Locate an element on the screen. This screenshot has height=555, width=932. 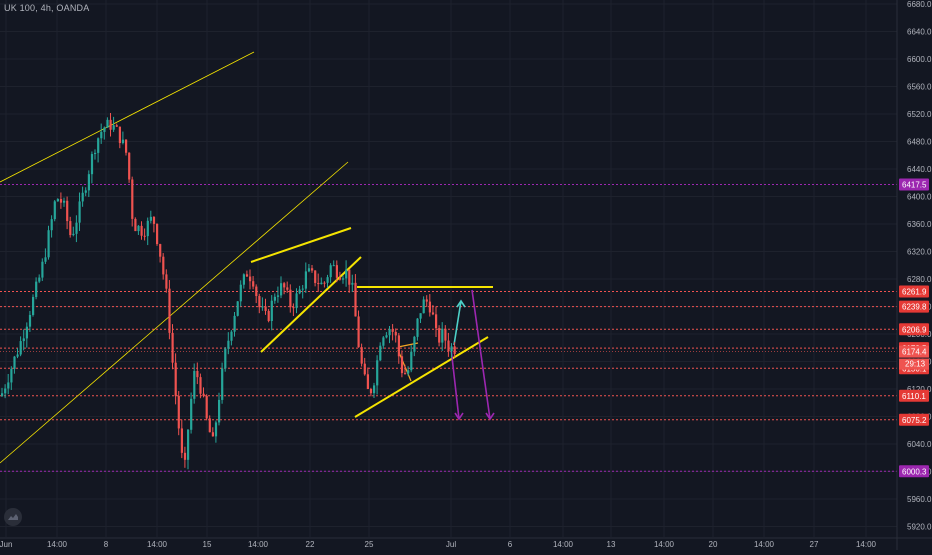
arrow-up-teal-head is located at coordinates (461, 303).